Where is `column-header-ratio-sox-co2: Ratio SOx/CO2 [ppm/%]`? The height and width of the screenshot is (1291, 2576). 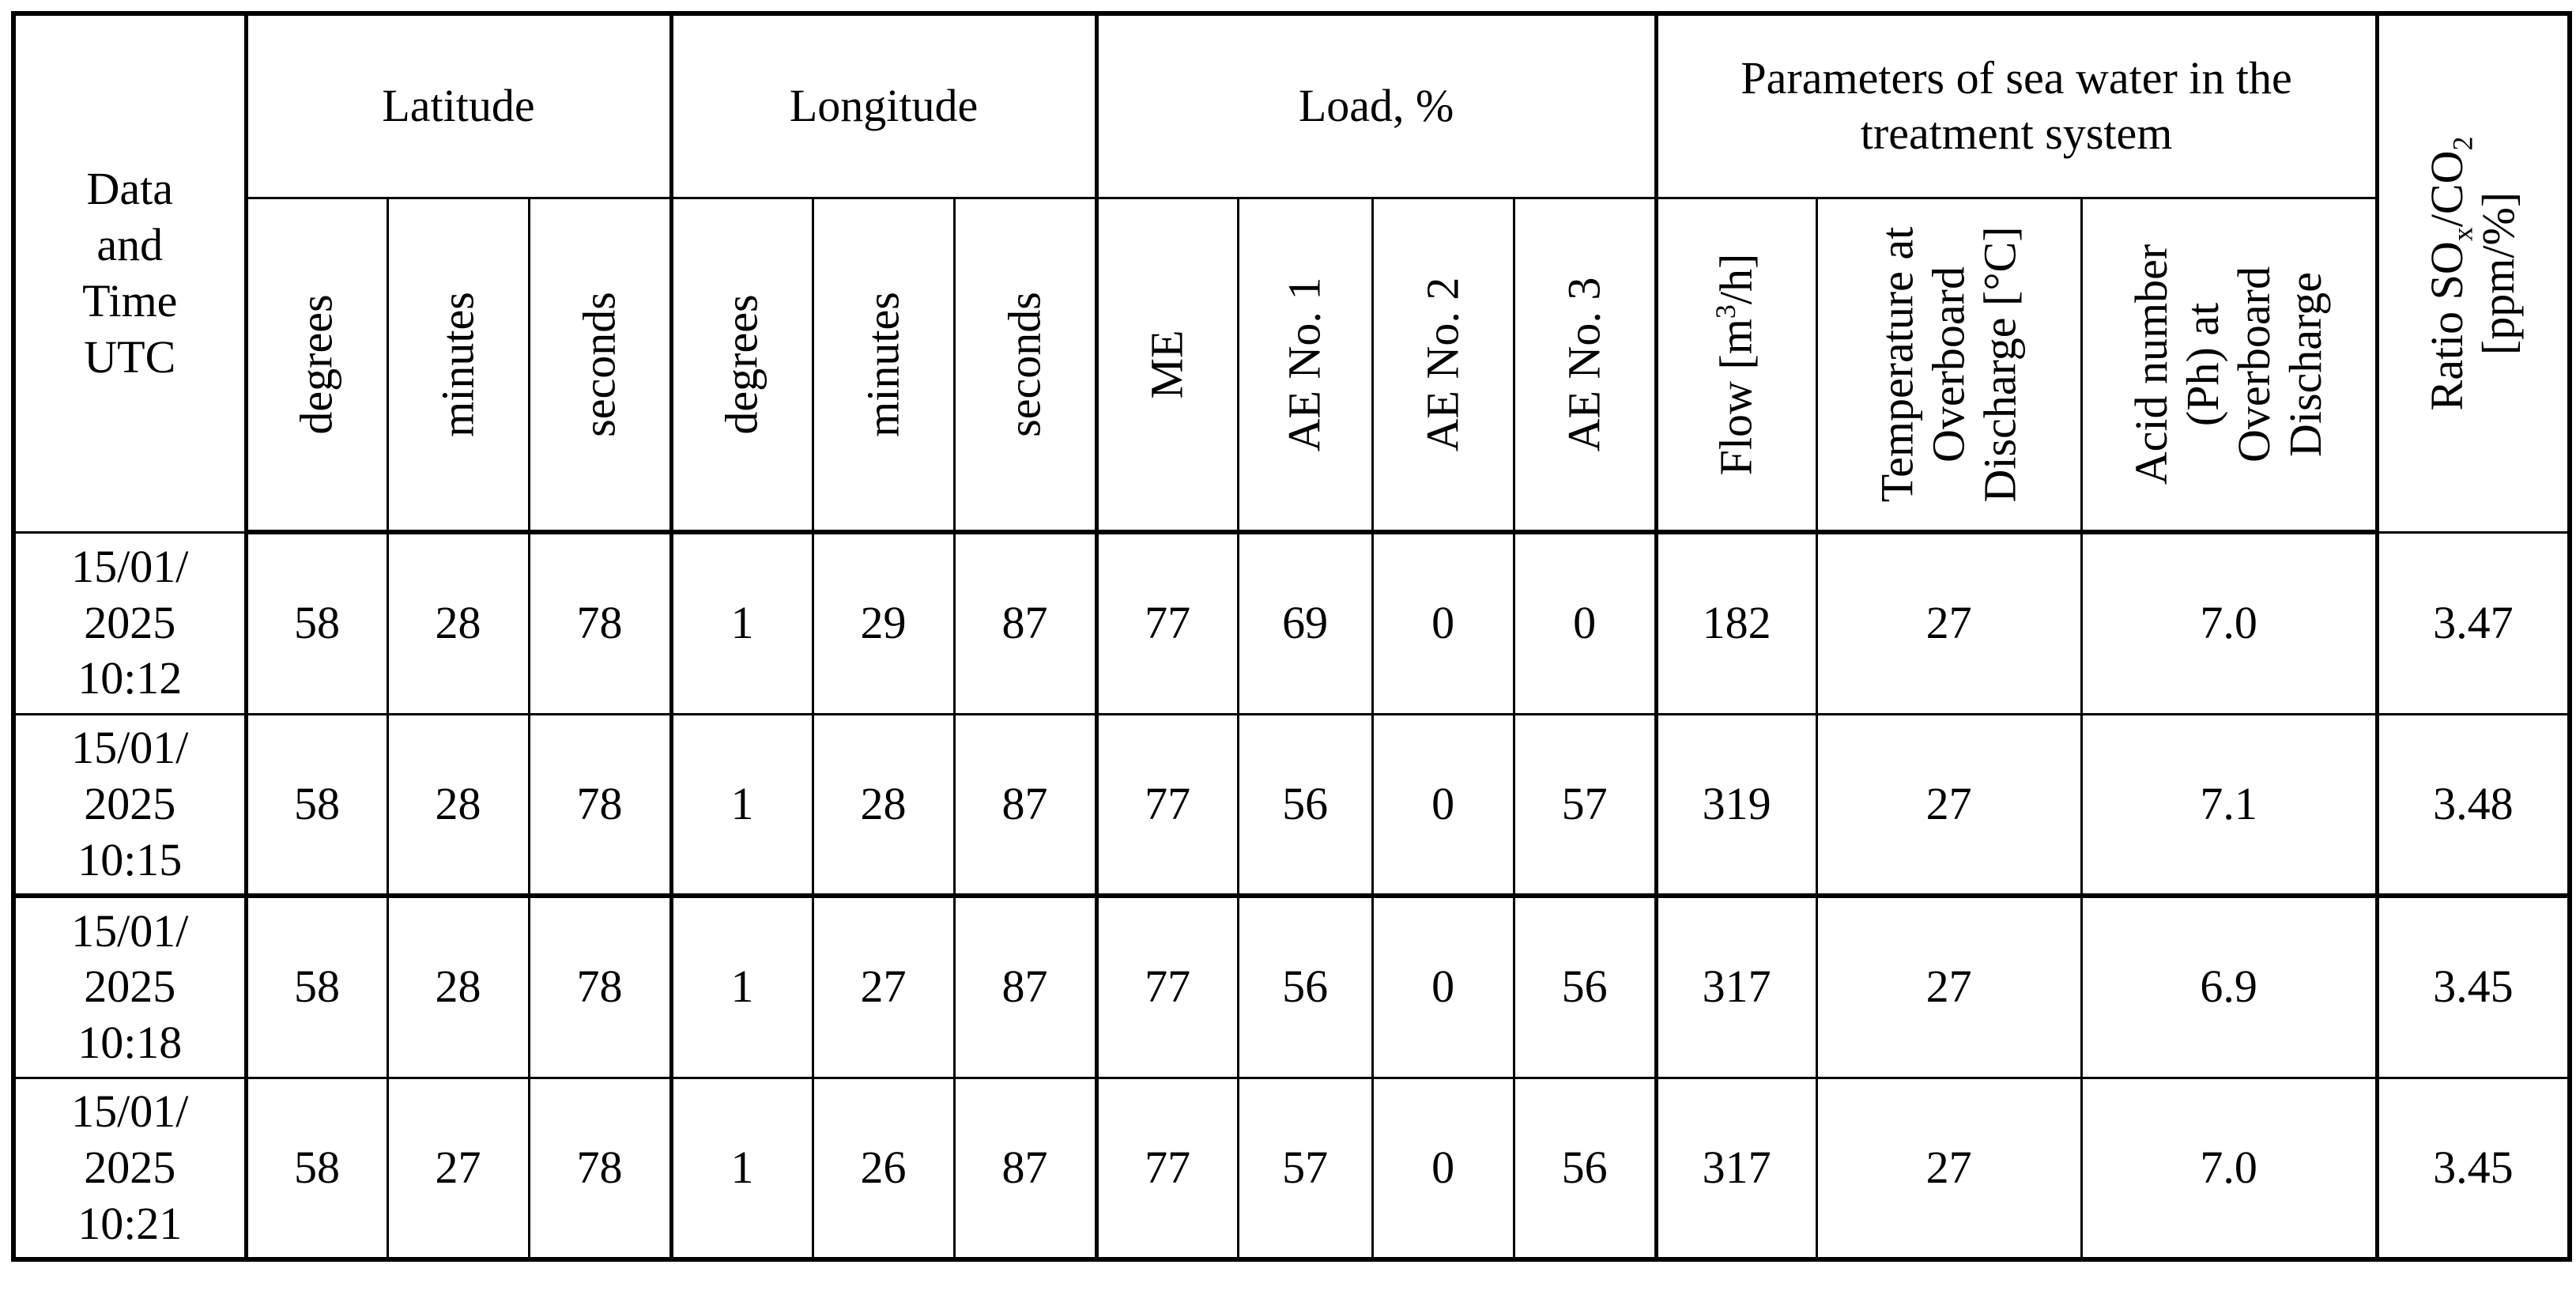 column-header-ratio-sox-co2: Ratio SOx/CO2 [ppm/%] is located at coordinates (2472, 273).